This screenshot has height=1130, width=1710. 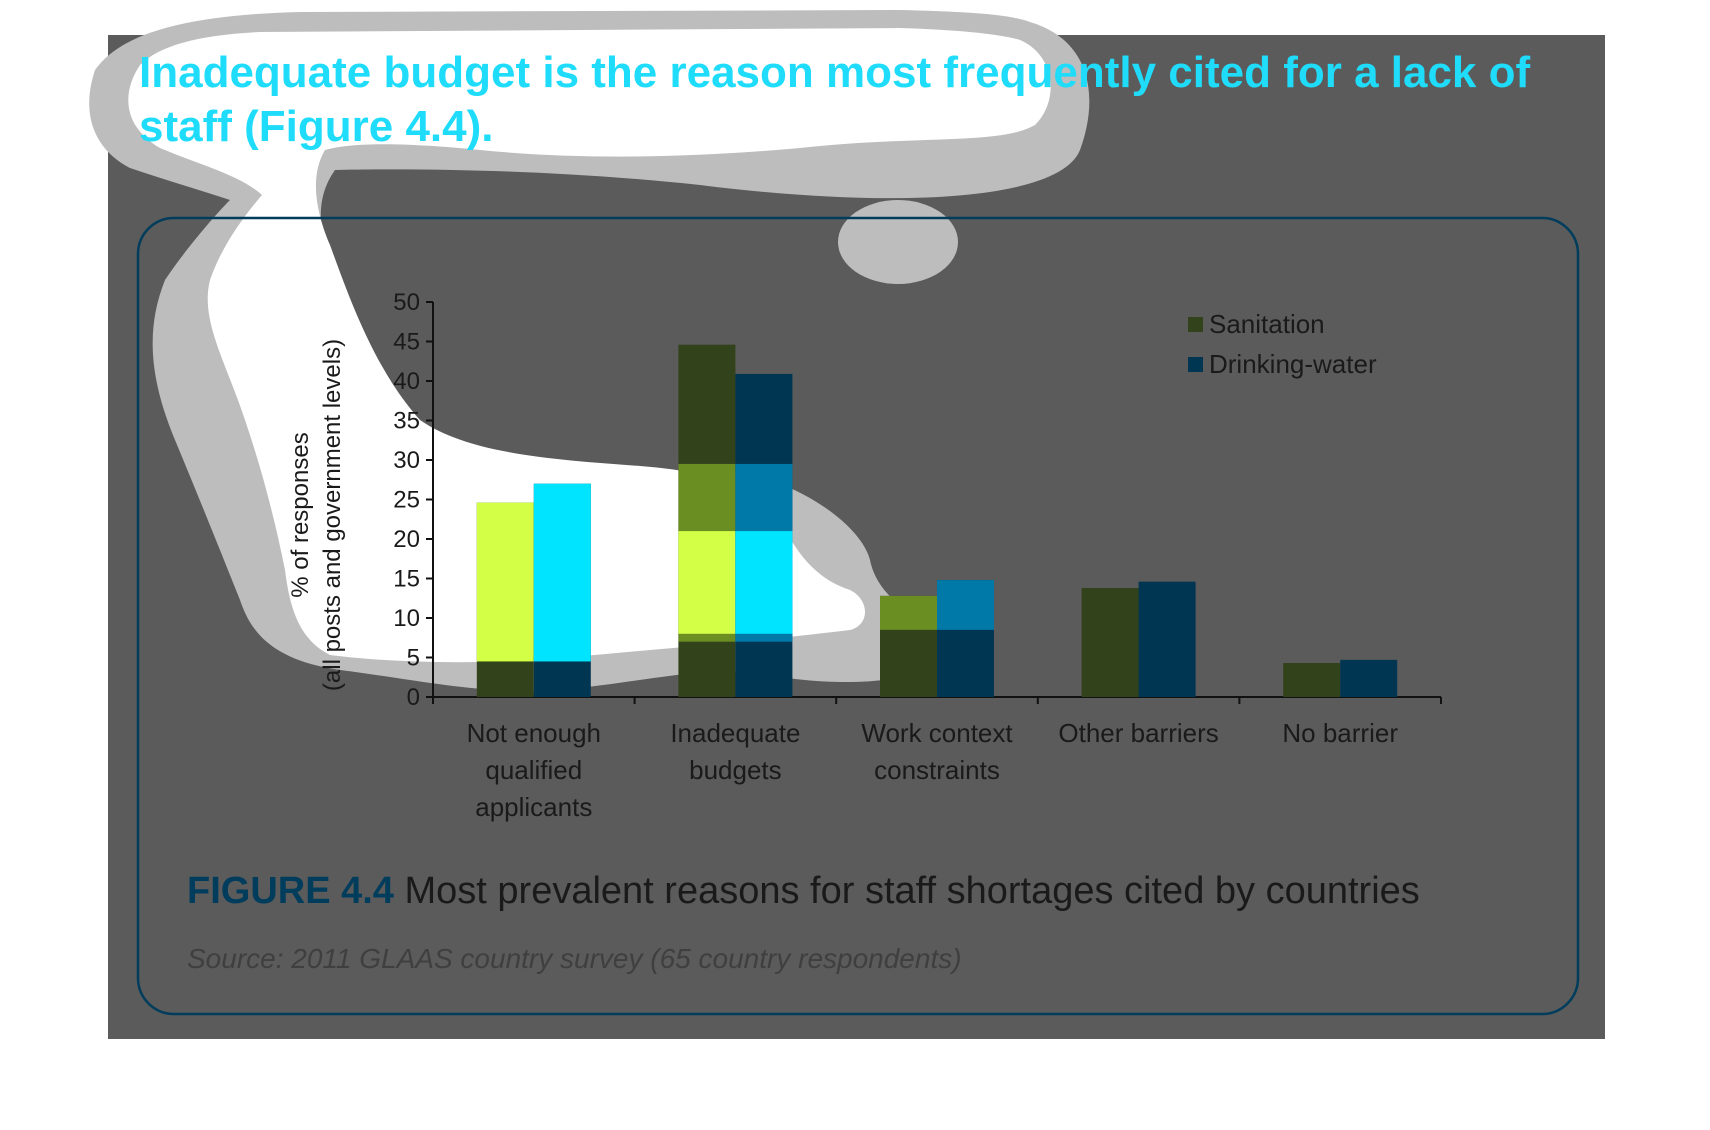 What do you see at coordinates (406, 500) in the screenshot?
I see `y-tick-label: 25` at bounding box center [406, 500].